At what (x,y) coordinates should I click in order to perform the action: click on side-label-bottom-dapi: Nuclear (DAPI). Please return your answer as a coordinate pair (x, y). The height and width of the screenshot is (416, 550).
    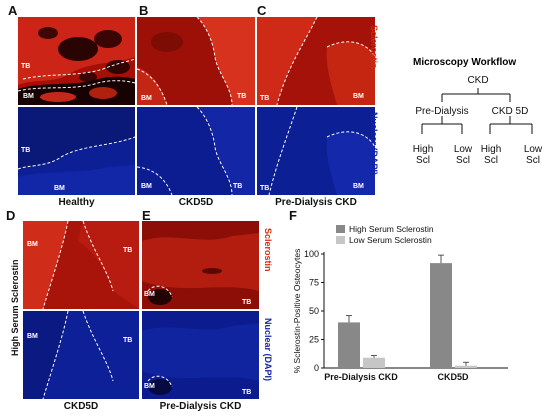
    Looking at the image, I should click on (268, 350).